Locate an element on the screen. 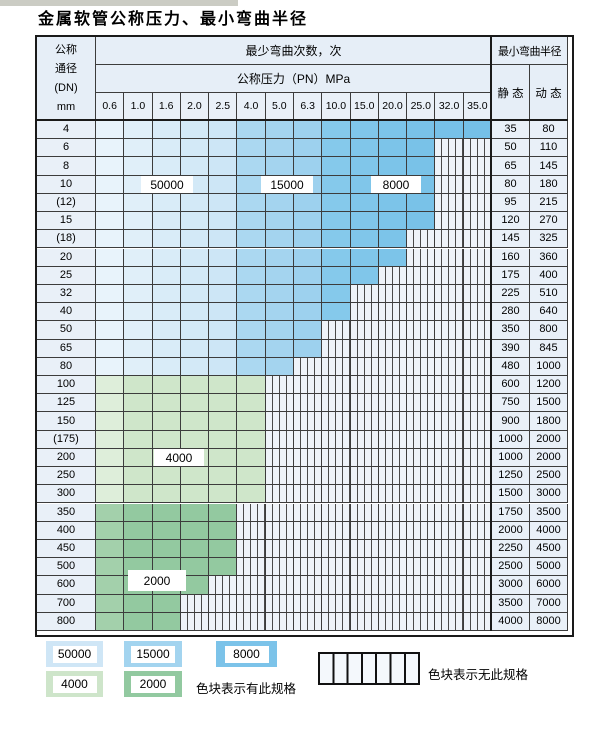  pressure-header: 公称压力（PN）MPa is located at coordinates (294, 79).